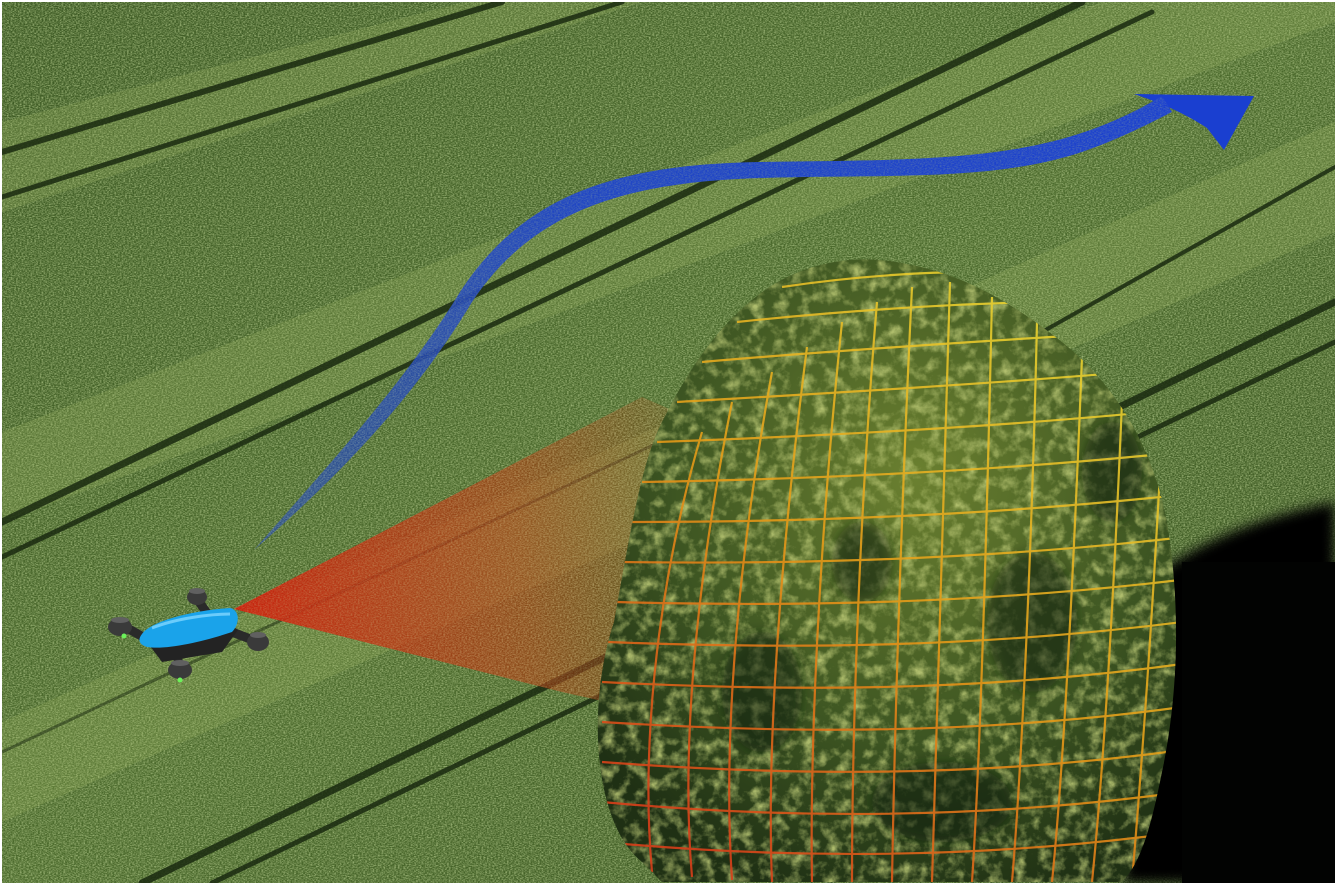 This screenshot has width=1337, height=885. I want to click on drone, so click(188, 635).